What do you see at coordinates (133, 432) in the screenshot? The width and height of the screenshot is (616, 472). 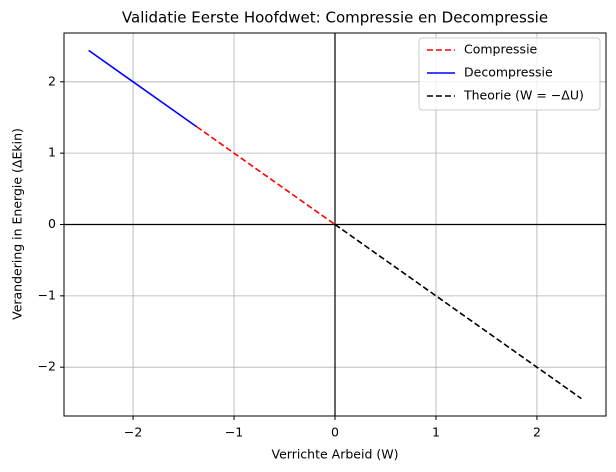 I see `x-tick-label: −2` at bounding box center [133, 432].